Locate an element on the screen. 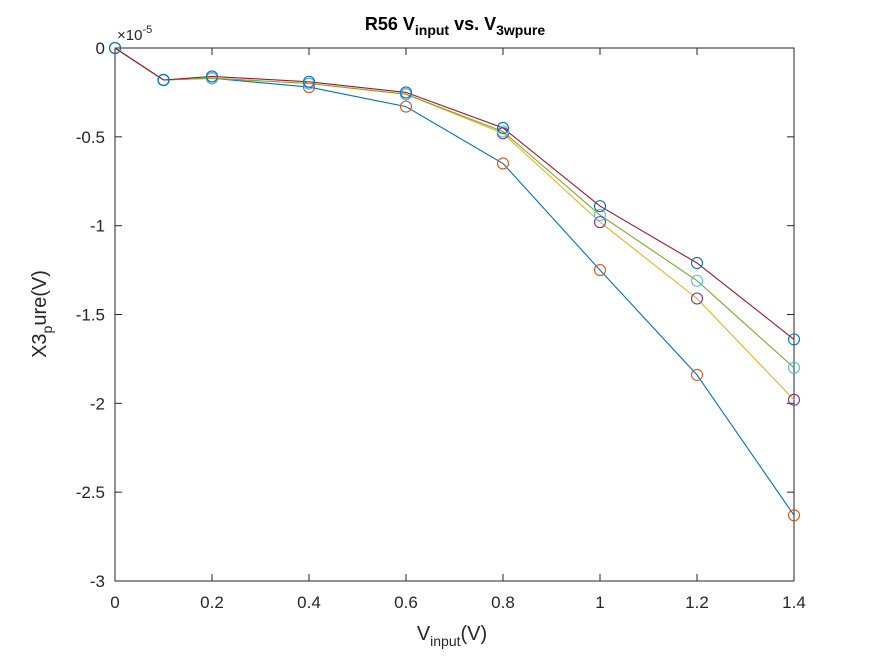 This screenshot has height=656, width=875. y-tick-label: 0 is located at coordinates (100, 48).